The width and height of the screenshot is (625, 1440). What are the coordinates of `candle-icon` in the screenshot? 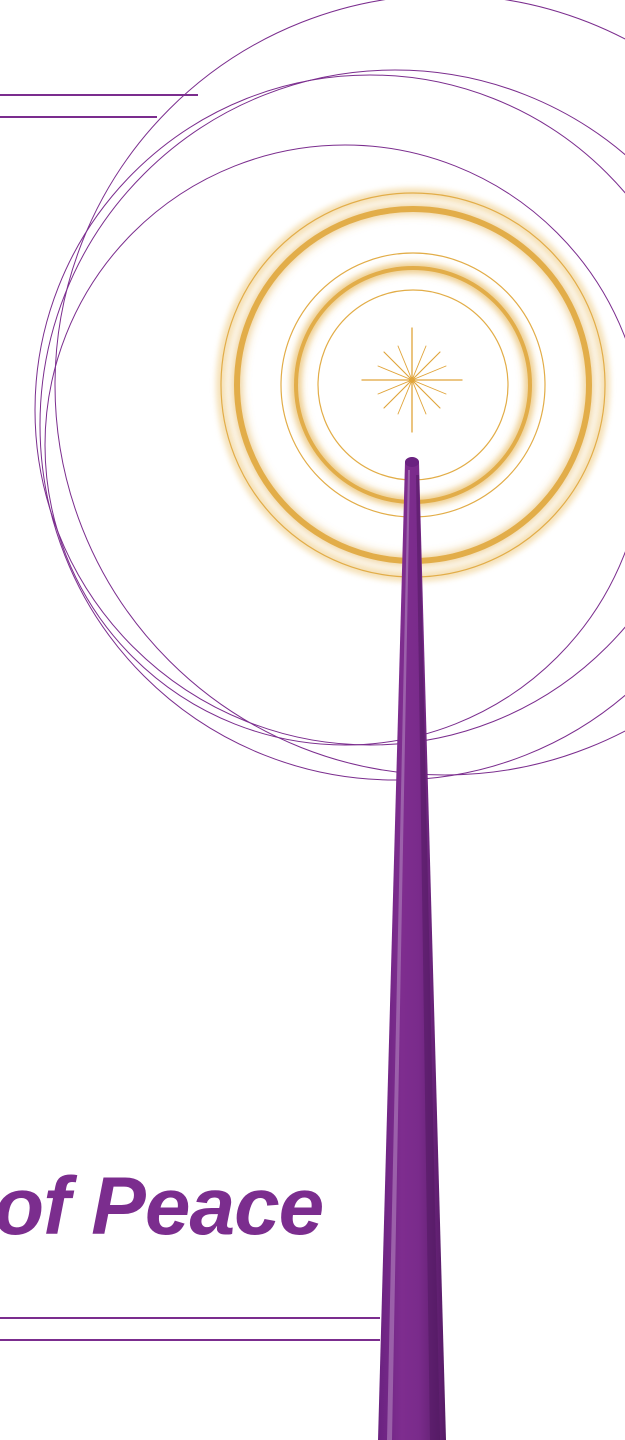 It's located at (412, 948).